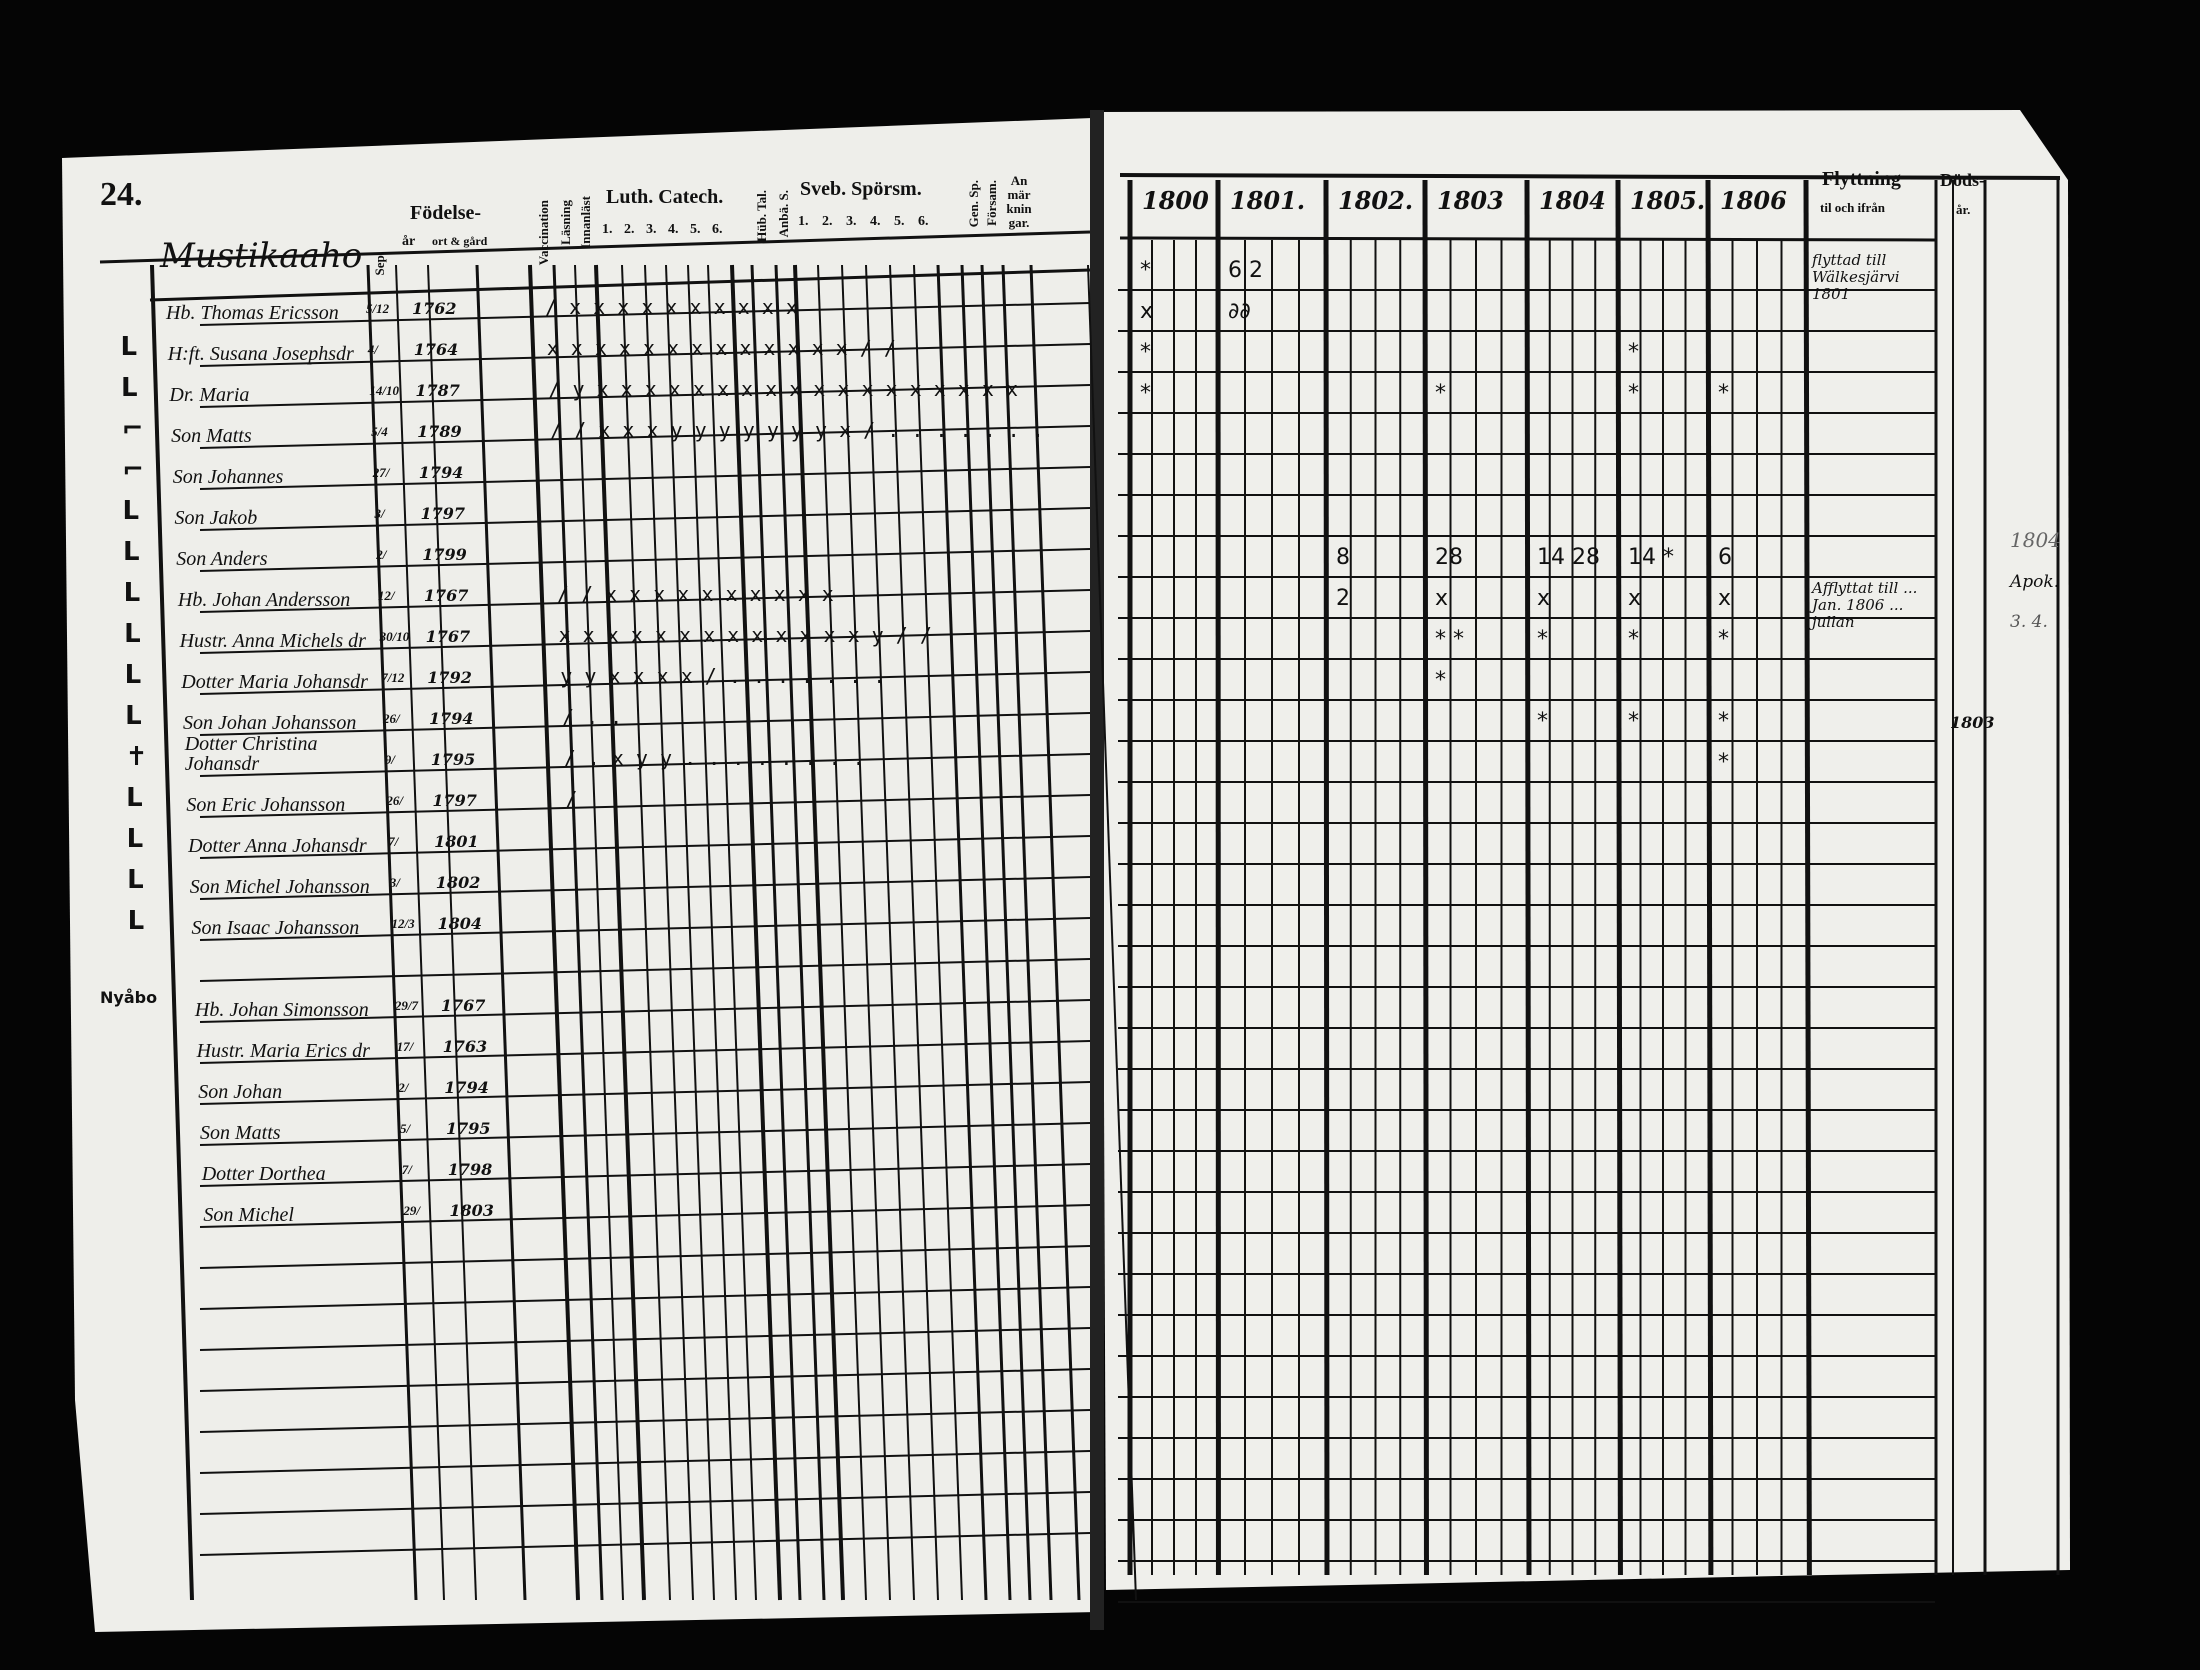 The width and height of the screenshot is (2200, 1670). Describe the element at coordinates (1963, 180) in the screenshot. I see `death-header: Döds-` at that location.